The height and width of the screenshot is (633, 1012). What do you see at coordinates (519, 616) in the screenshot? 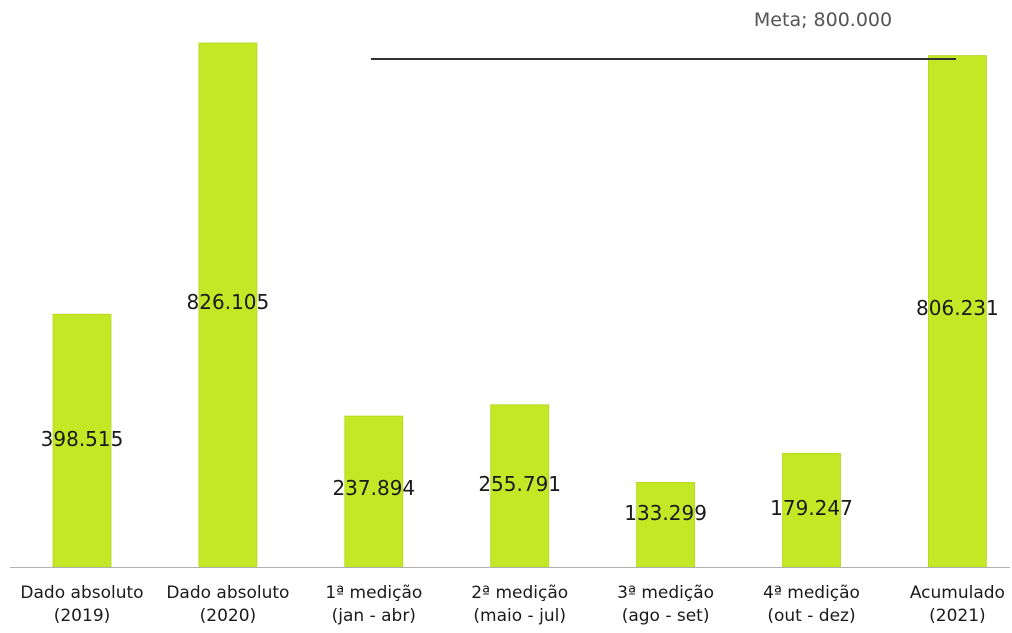
I see `category-tick-label: (maio - jul)` at bounding box center [519, 616].